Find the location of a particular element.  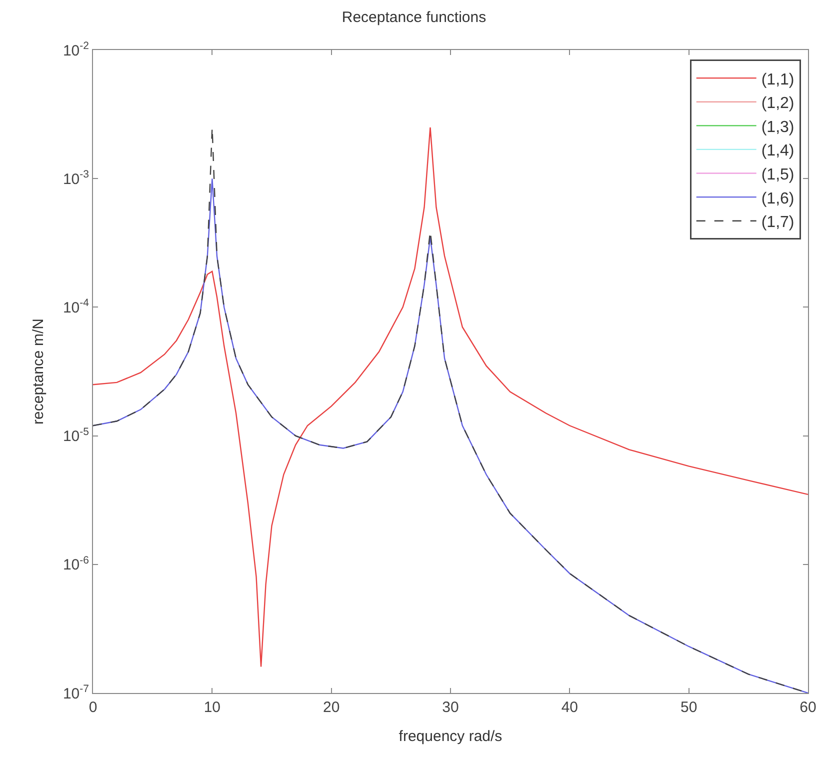

x-tick-label: 50 is located at coordinates (689, 707).